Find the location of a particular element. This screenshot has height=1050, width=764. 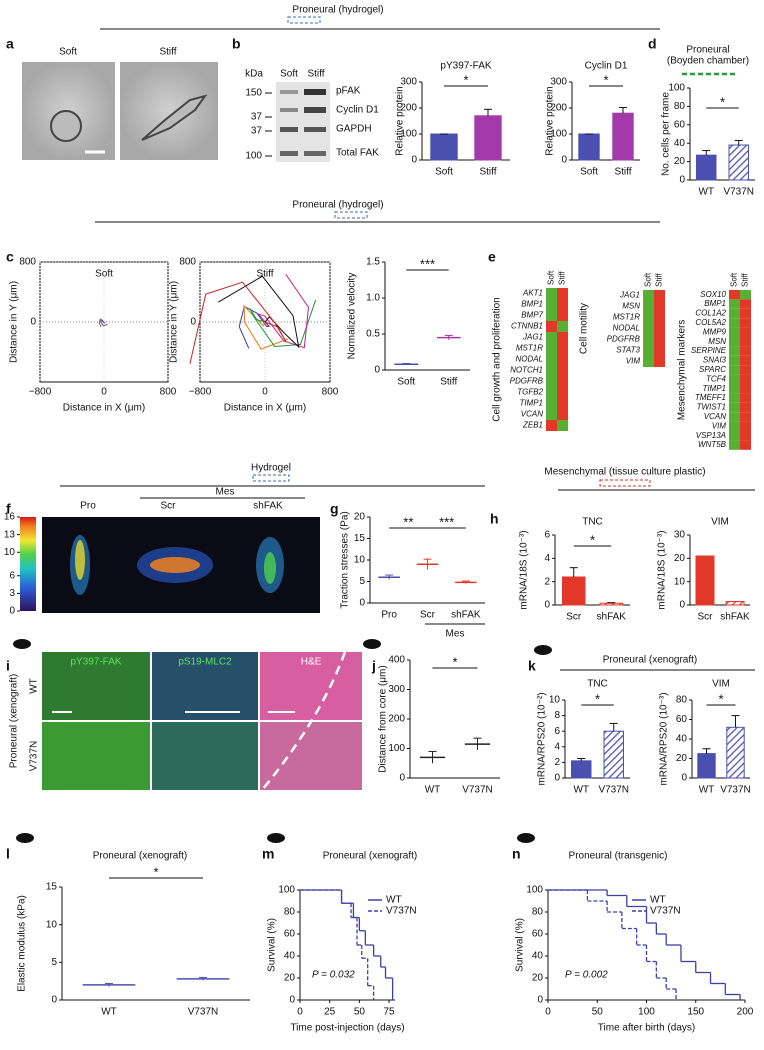

x-tick-label: 0 is located at coordinates (104, 392).